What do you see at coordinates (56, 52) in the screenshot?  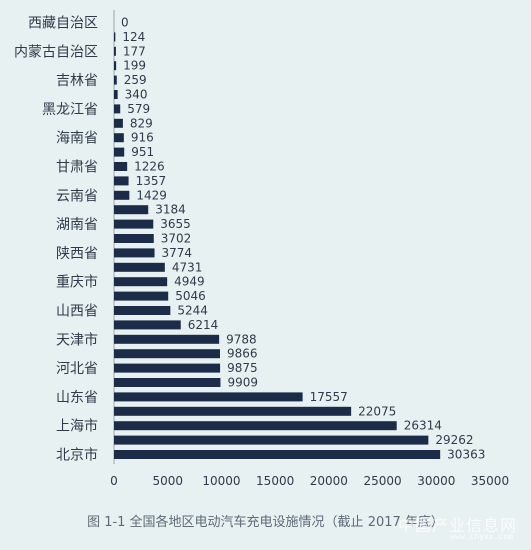 I see `category-label: 内蒙古自治区` at bounding box center [56, 52].